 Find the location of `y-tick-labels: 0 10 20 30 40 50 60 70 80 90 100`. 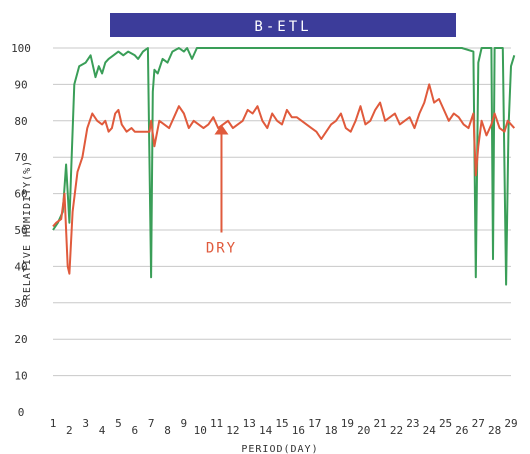

y-tick-labels: 0 10 20 30 40 50 60 70 80 90 100 is located at coordinates (21, 230).